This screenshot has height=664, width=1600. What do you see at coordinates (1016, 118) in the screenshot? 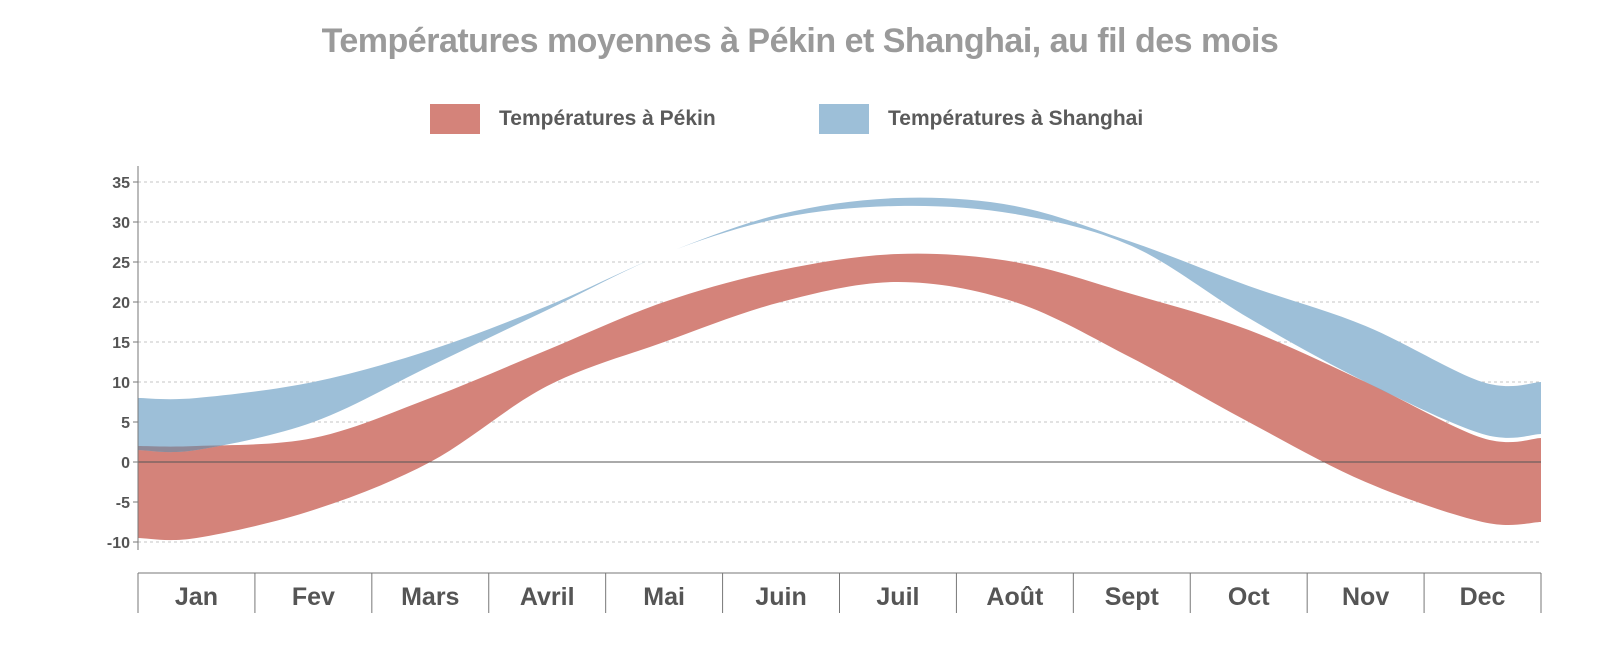
I see `legend-label-shanghai: Températures à Shanghai` at bounding box center [1016, 118].